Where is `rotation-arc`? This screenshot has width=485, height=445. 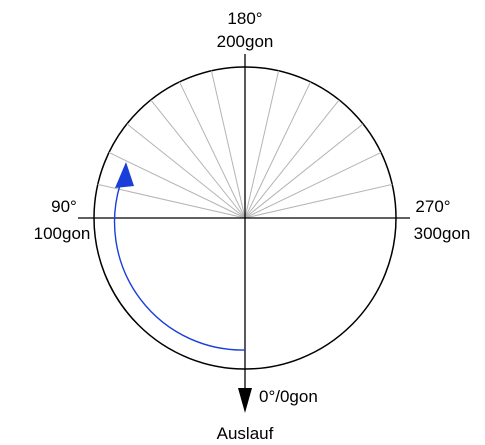 rotation-arc is located at coordinates (179, 267).